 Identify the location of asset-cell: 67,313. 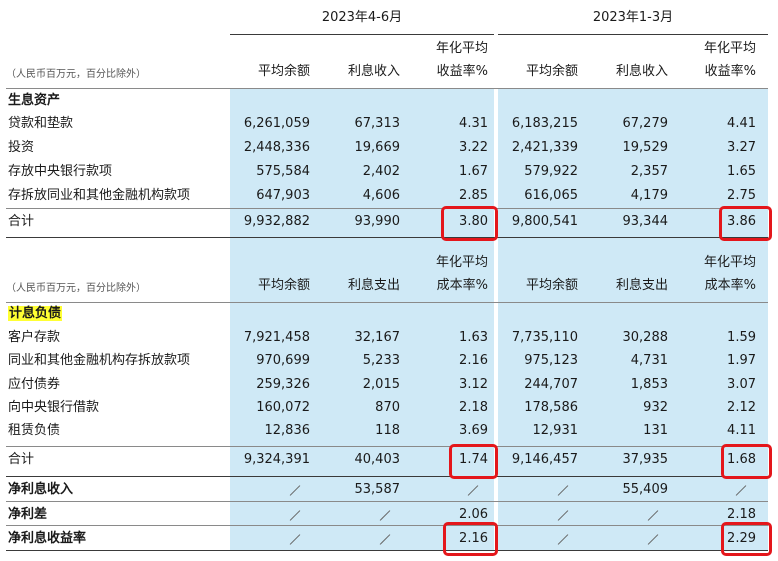
(377, 123).